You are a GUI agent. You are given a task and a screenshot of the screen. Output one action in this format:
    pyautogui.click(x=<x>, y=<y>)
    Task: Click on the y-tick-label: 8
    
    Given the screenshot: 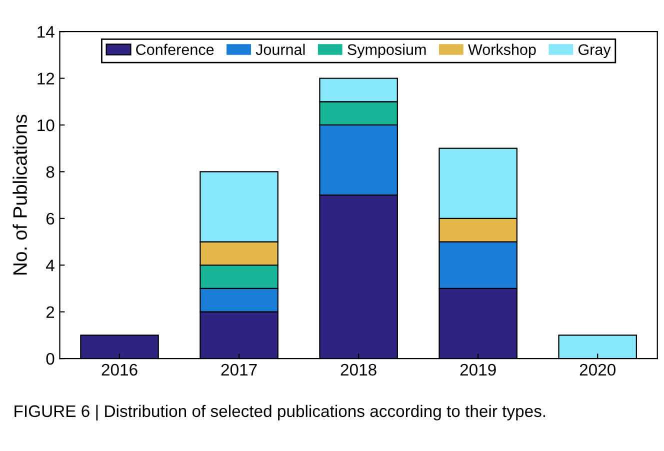 What is the action you would take?
    pyautogui.click(x=50, y=172)
    